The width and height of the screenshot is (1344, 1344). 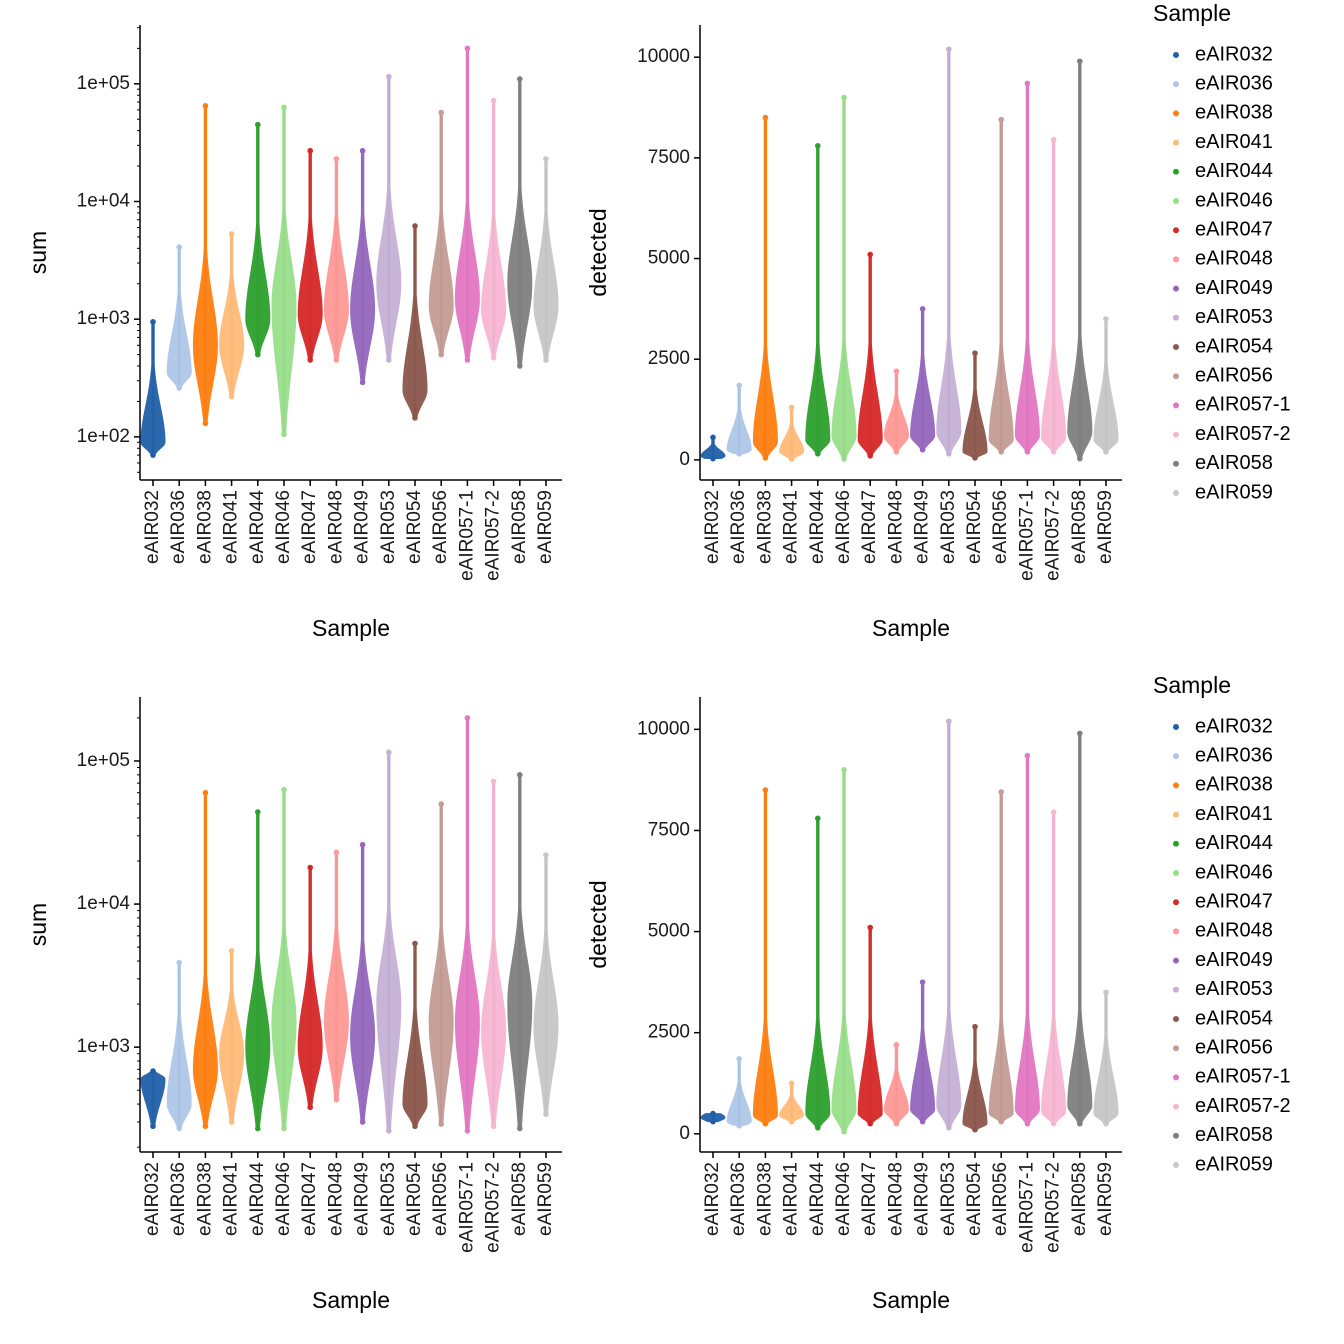 I want to click on legend-label: eAIR049, so click(x=1234, y=288).